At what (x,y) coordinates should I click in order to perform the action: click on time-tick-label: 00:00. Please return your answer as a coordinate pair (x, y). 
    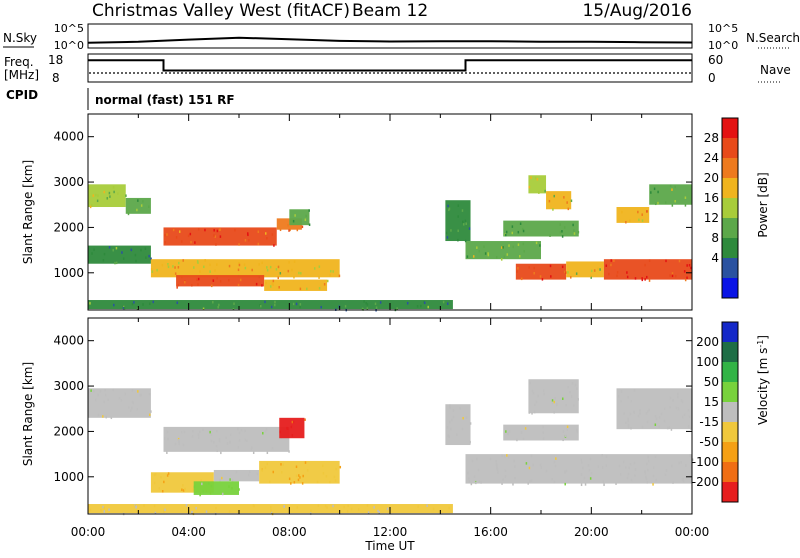
    Looking at the image, I should click on (692, 532).